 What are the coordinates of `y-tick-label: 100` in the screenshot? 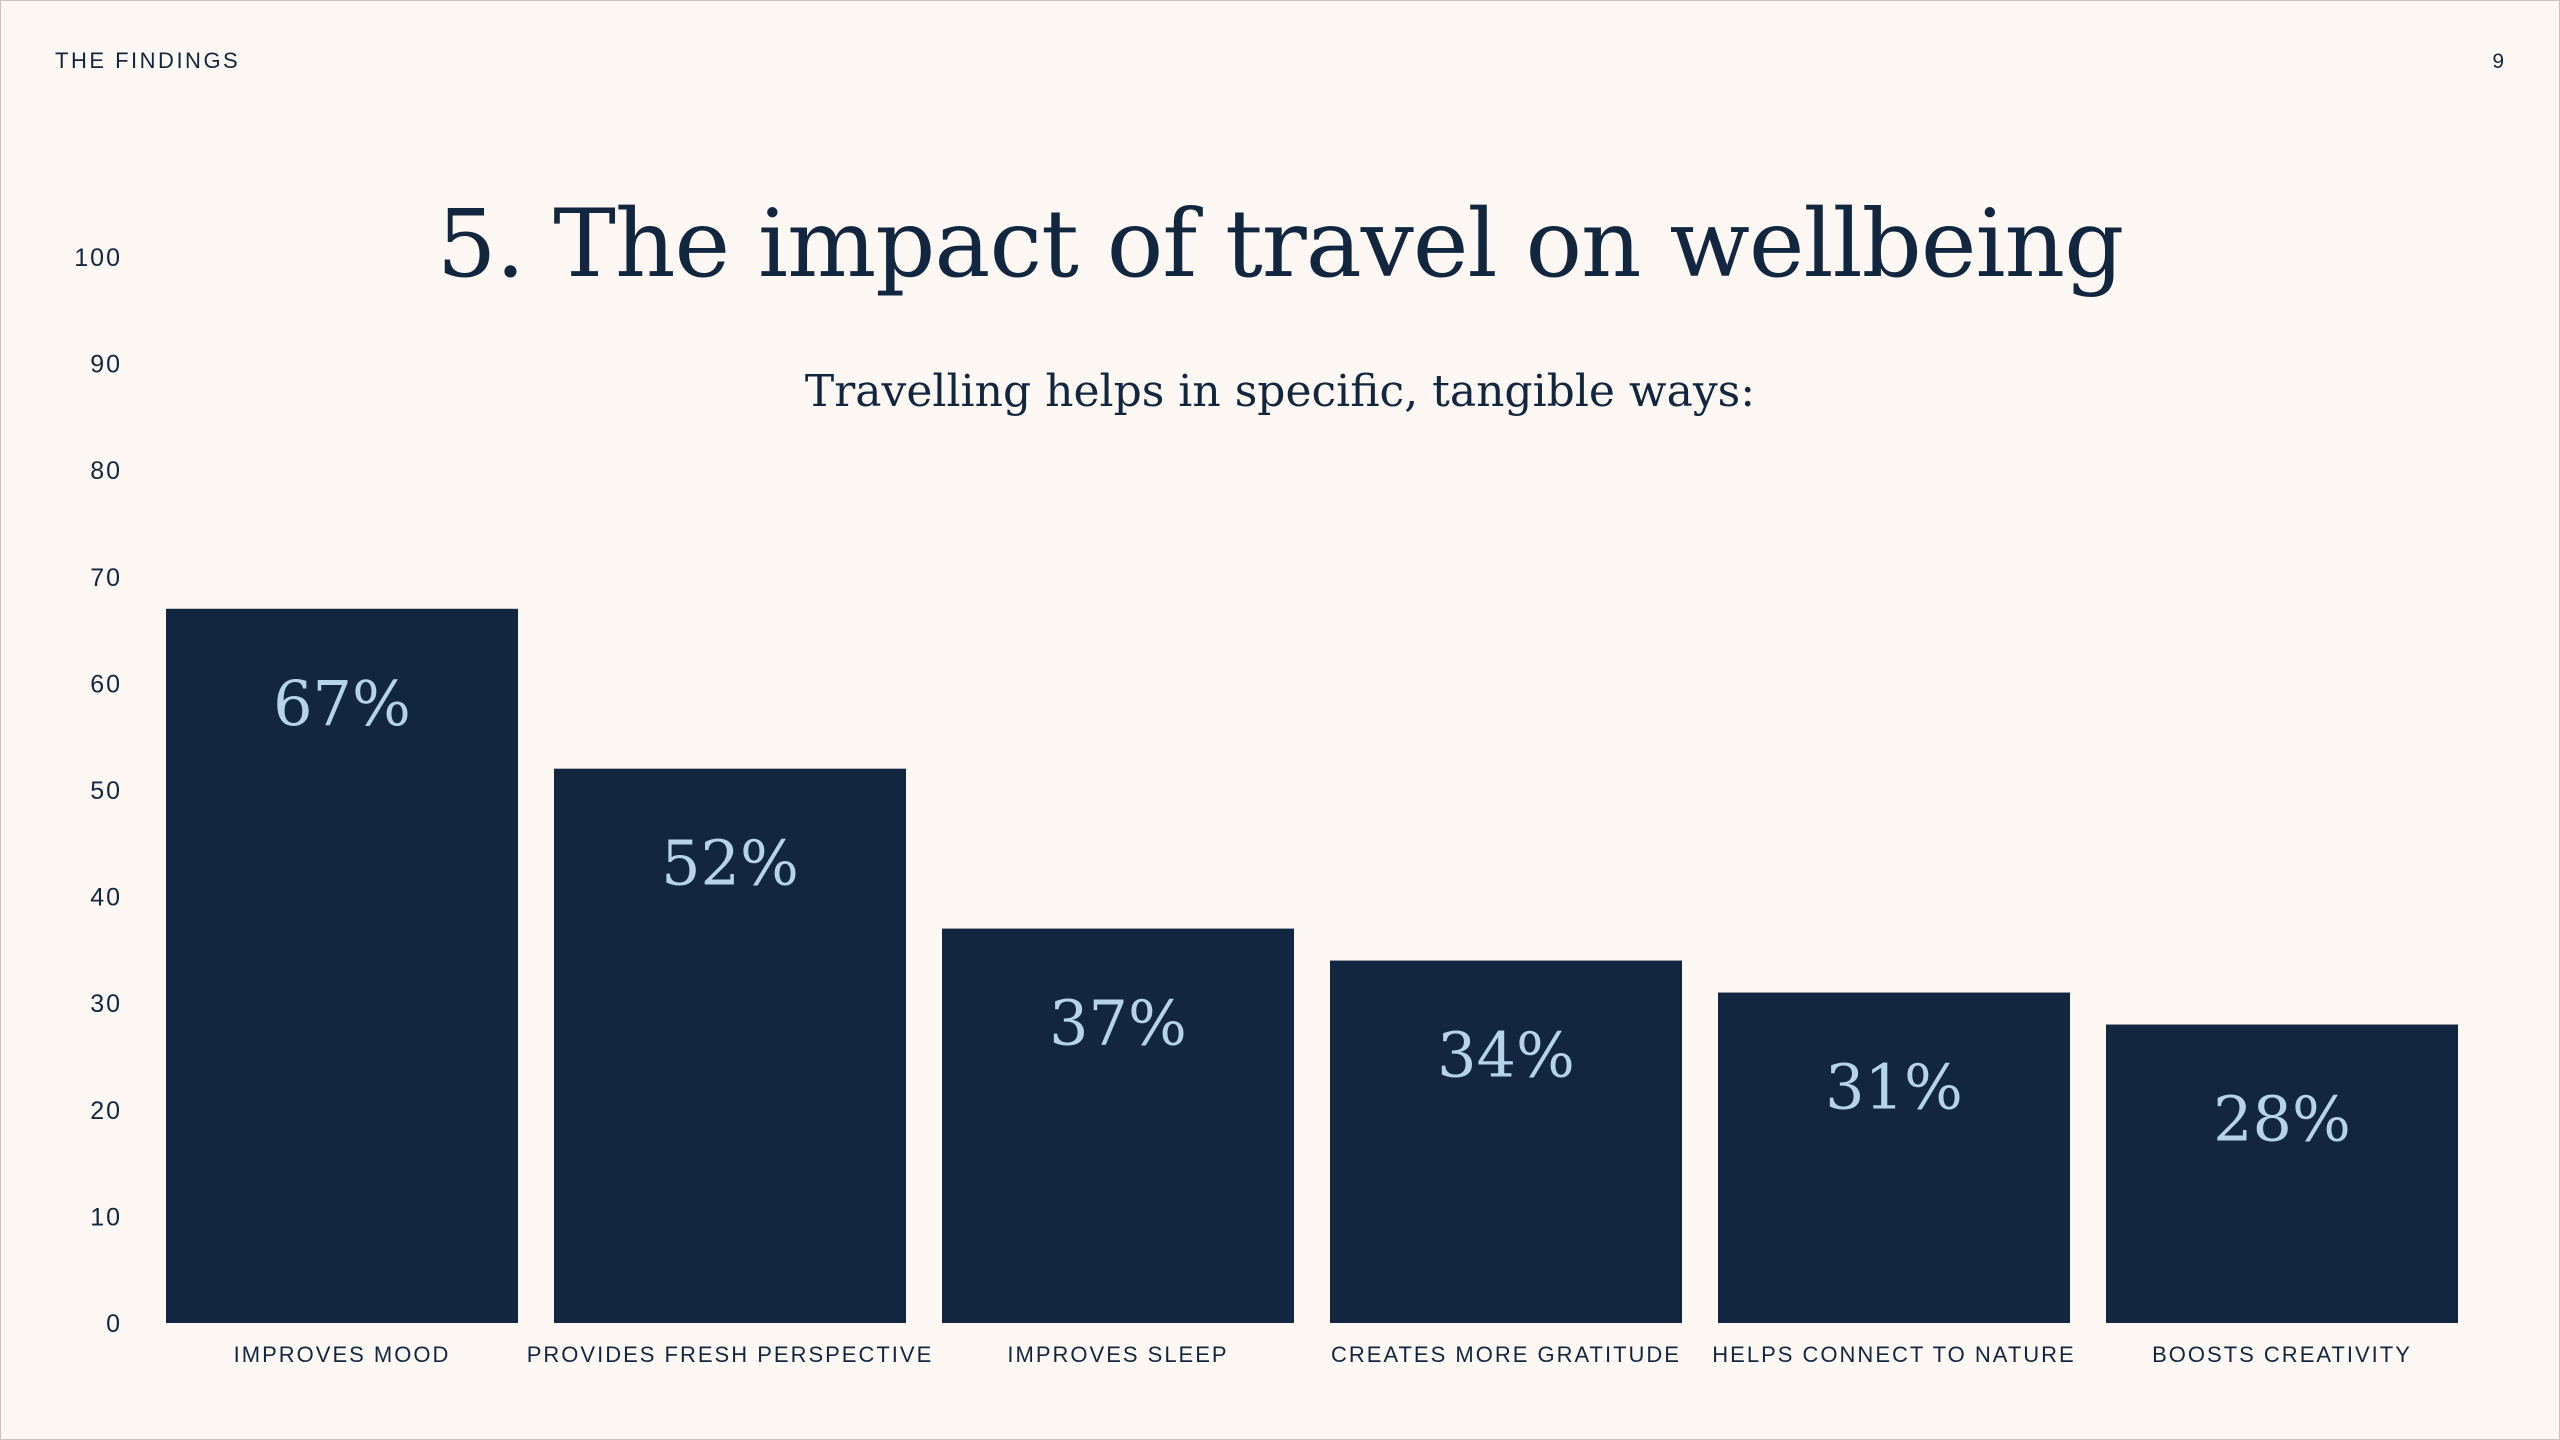 It's located at (98, 258).